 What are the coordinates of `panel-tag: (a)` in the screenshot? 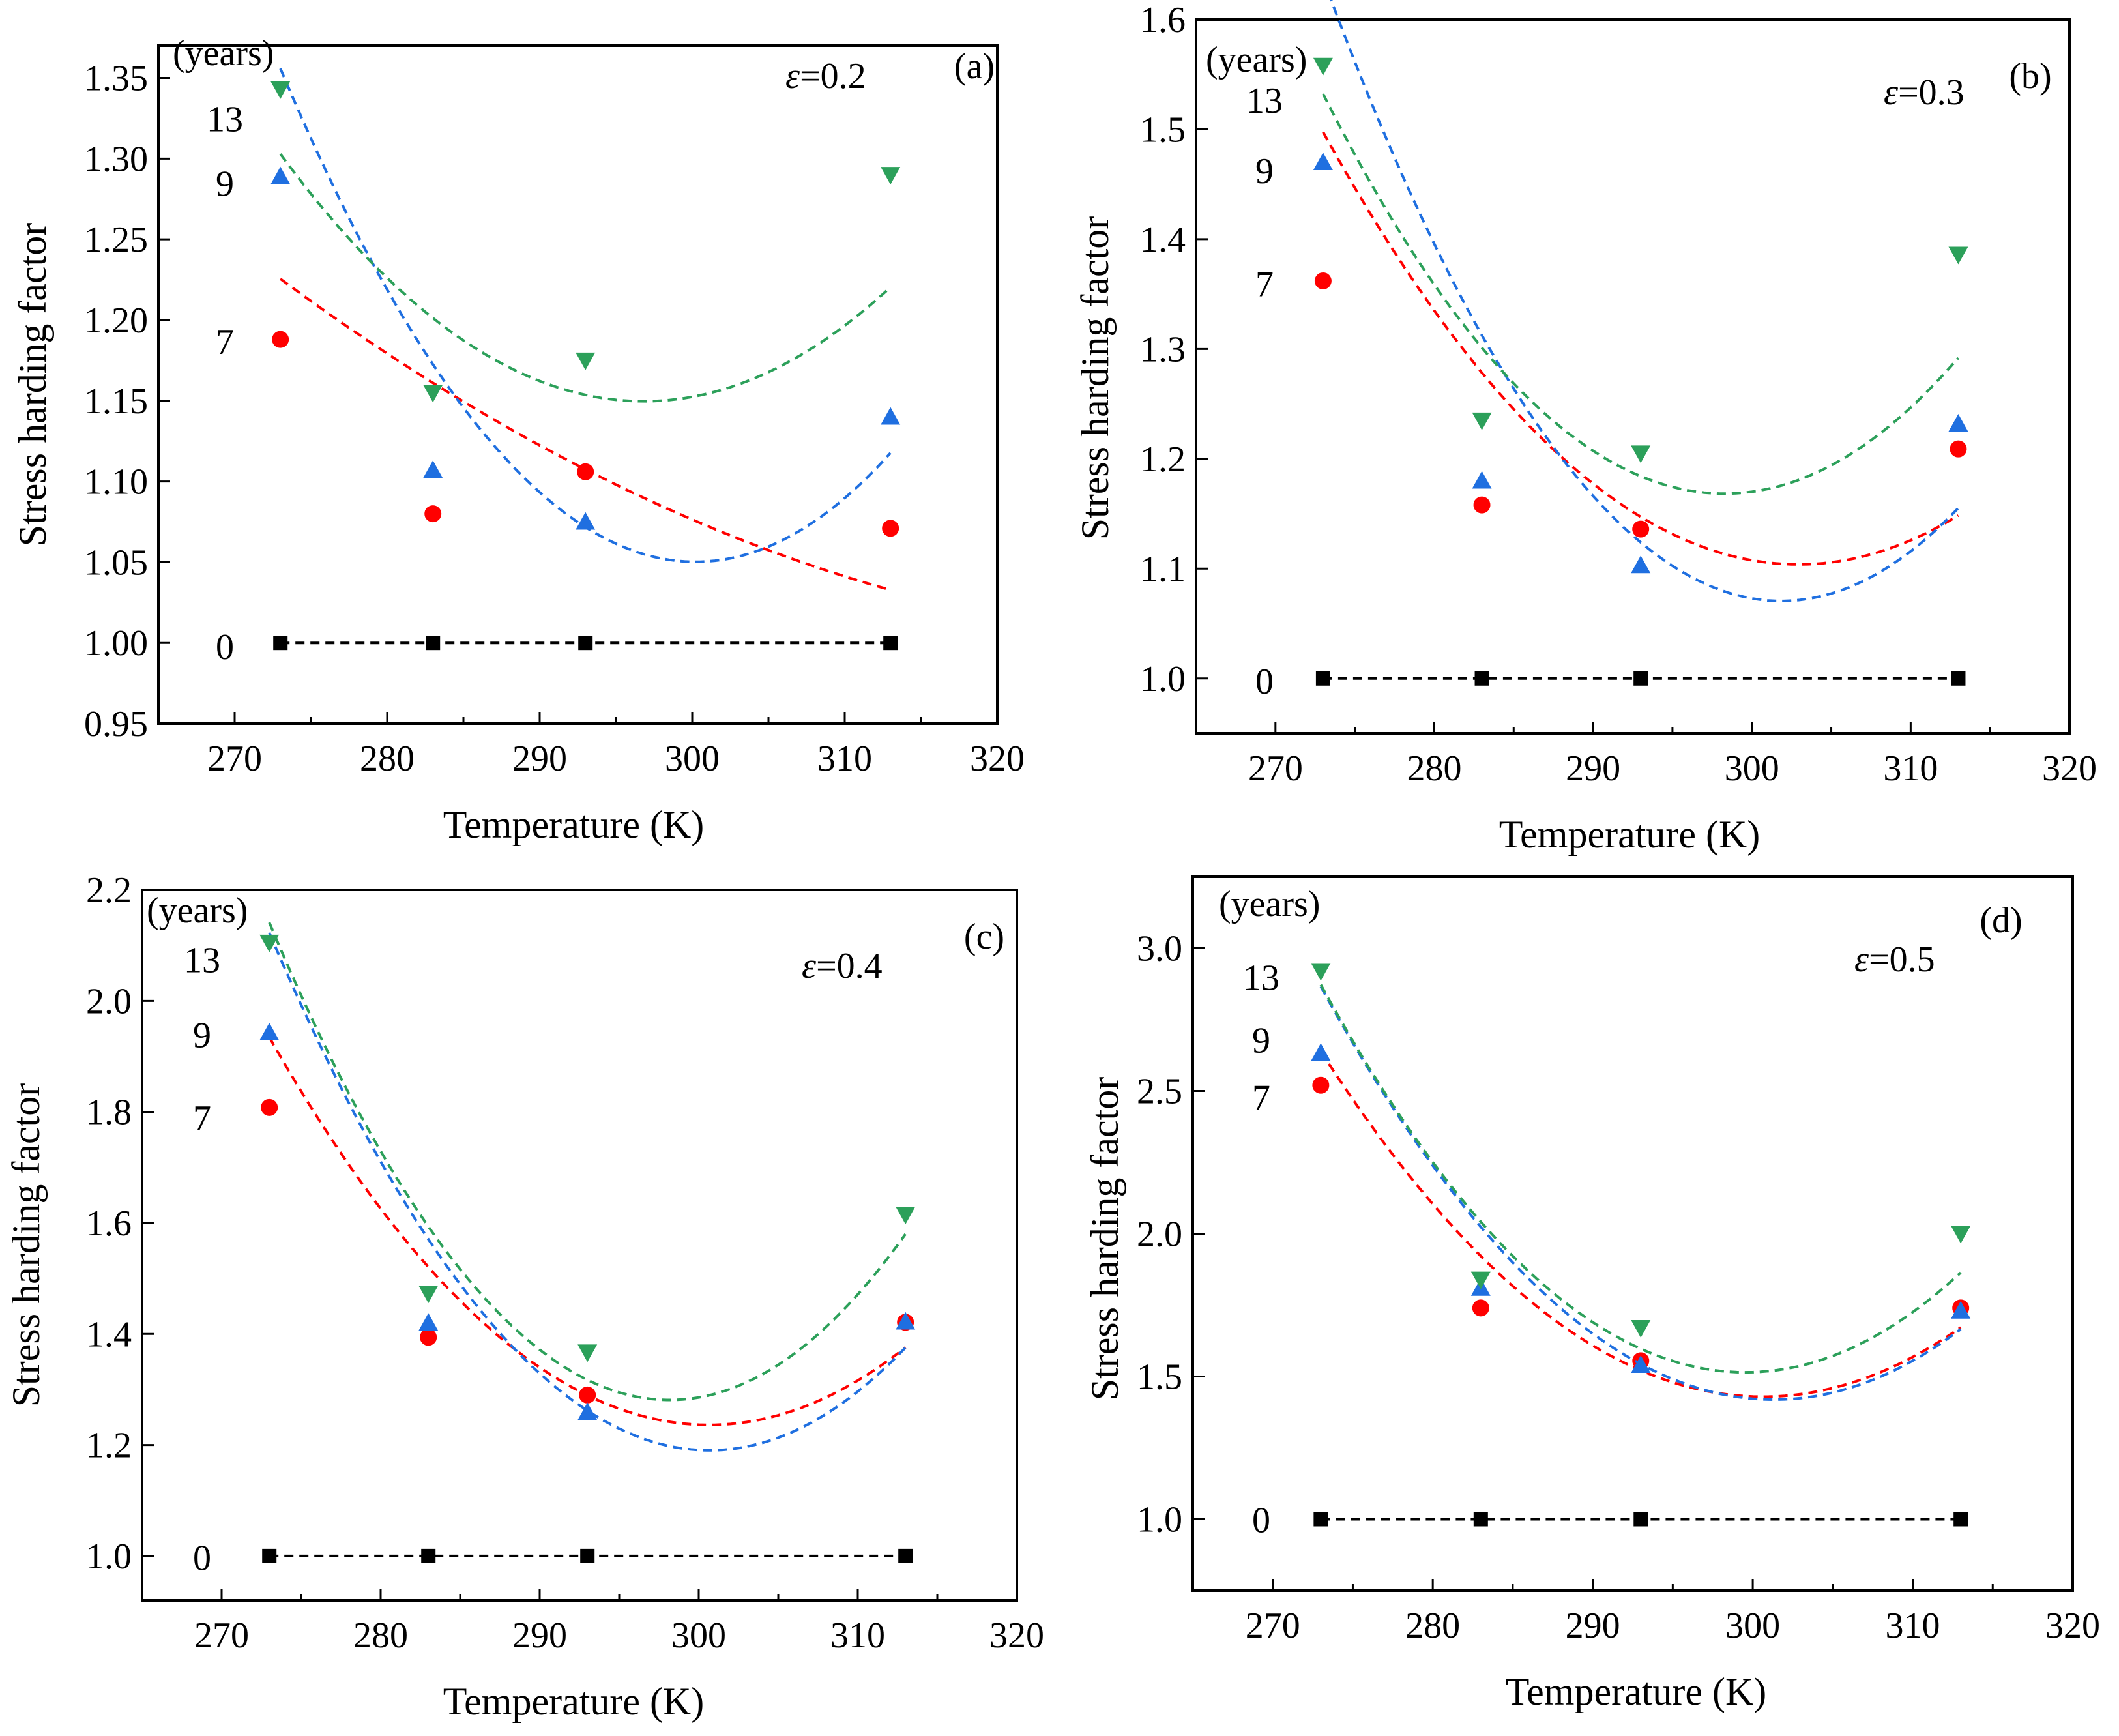 It's located at (974, 66).